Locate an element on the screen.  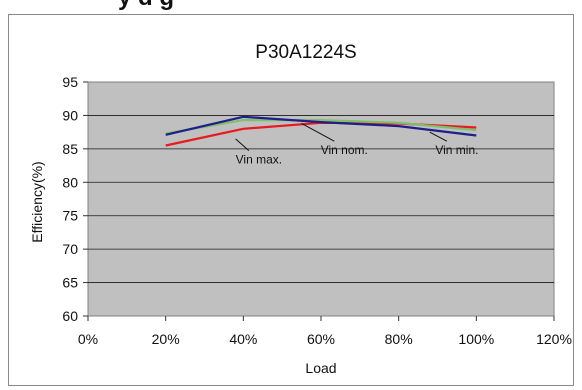
x-axis-label: Load is located at coordinates (320, 368).